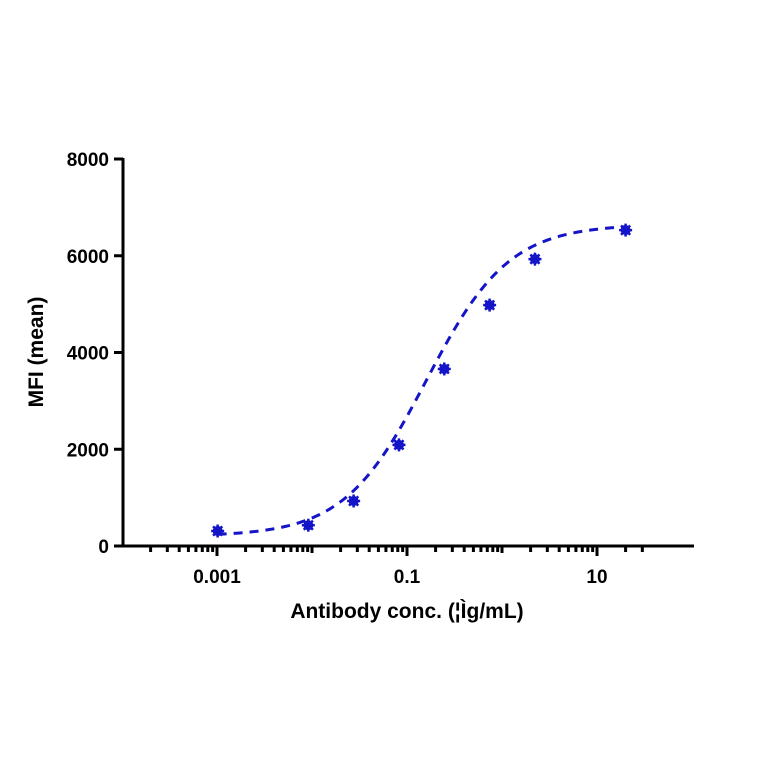 The image size is (764, 764). What do you see at coordinates (36, 352) in the screenshot?
I see `y-axis-title: MFI (mean)` at bounding box center [36, 352].